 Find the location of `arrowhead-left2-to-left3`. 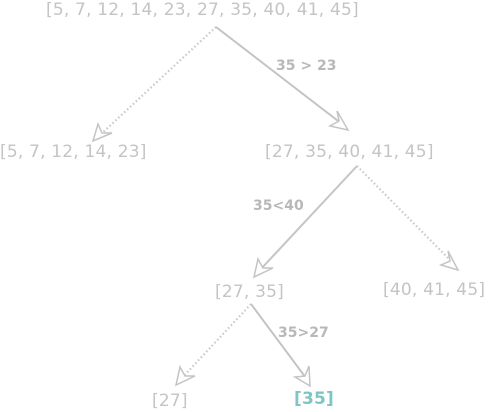

arrowhead-left2-to-left3 is located at coordinates (185, 375).